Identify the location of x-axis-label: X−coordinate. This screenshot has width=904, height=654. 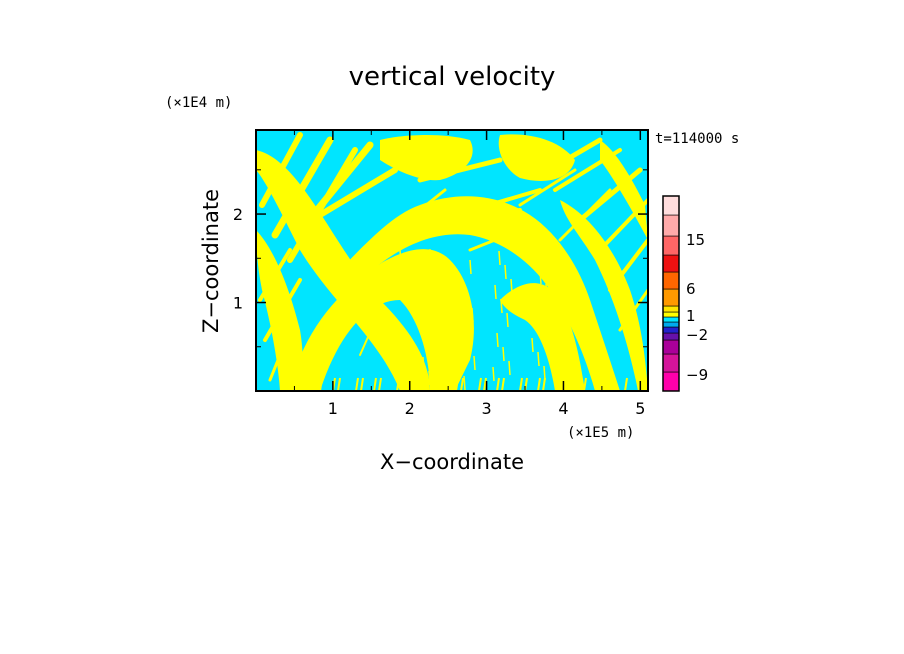
(452, 462).